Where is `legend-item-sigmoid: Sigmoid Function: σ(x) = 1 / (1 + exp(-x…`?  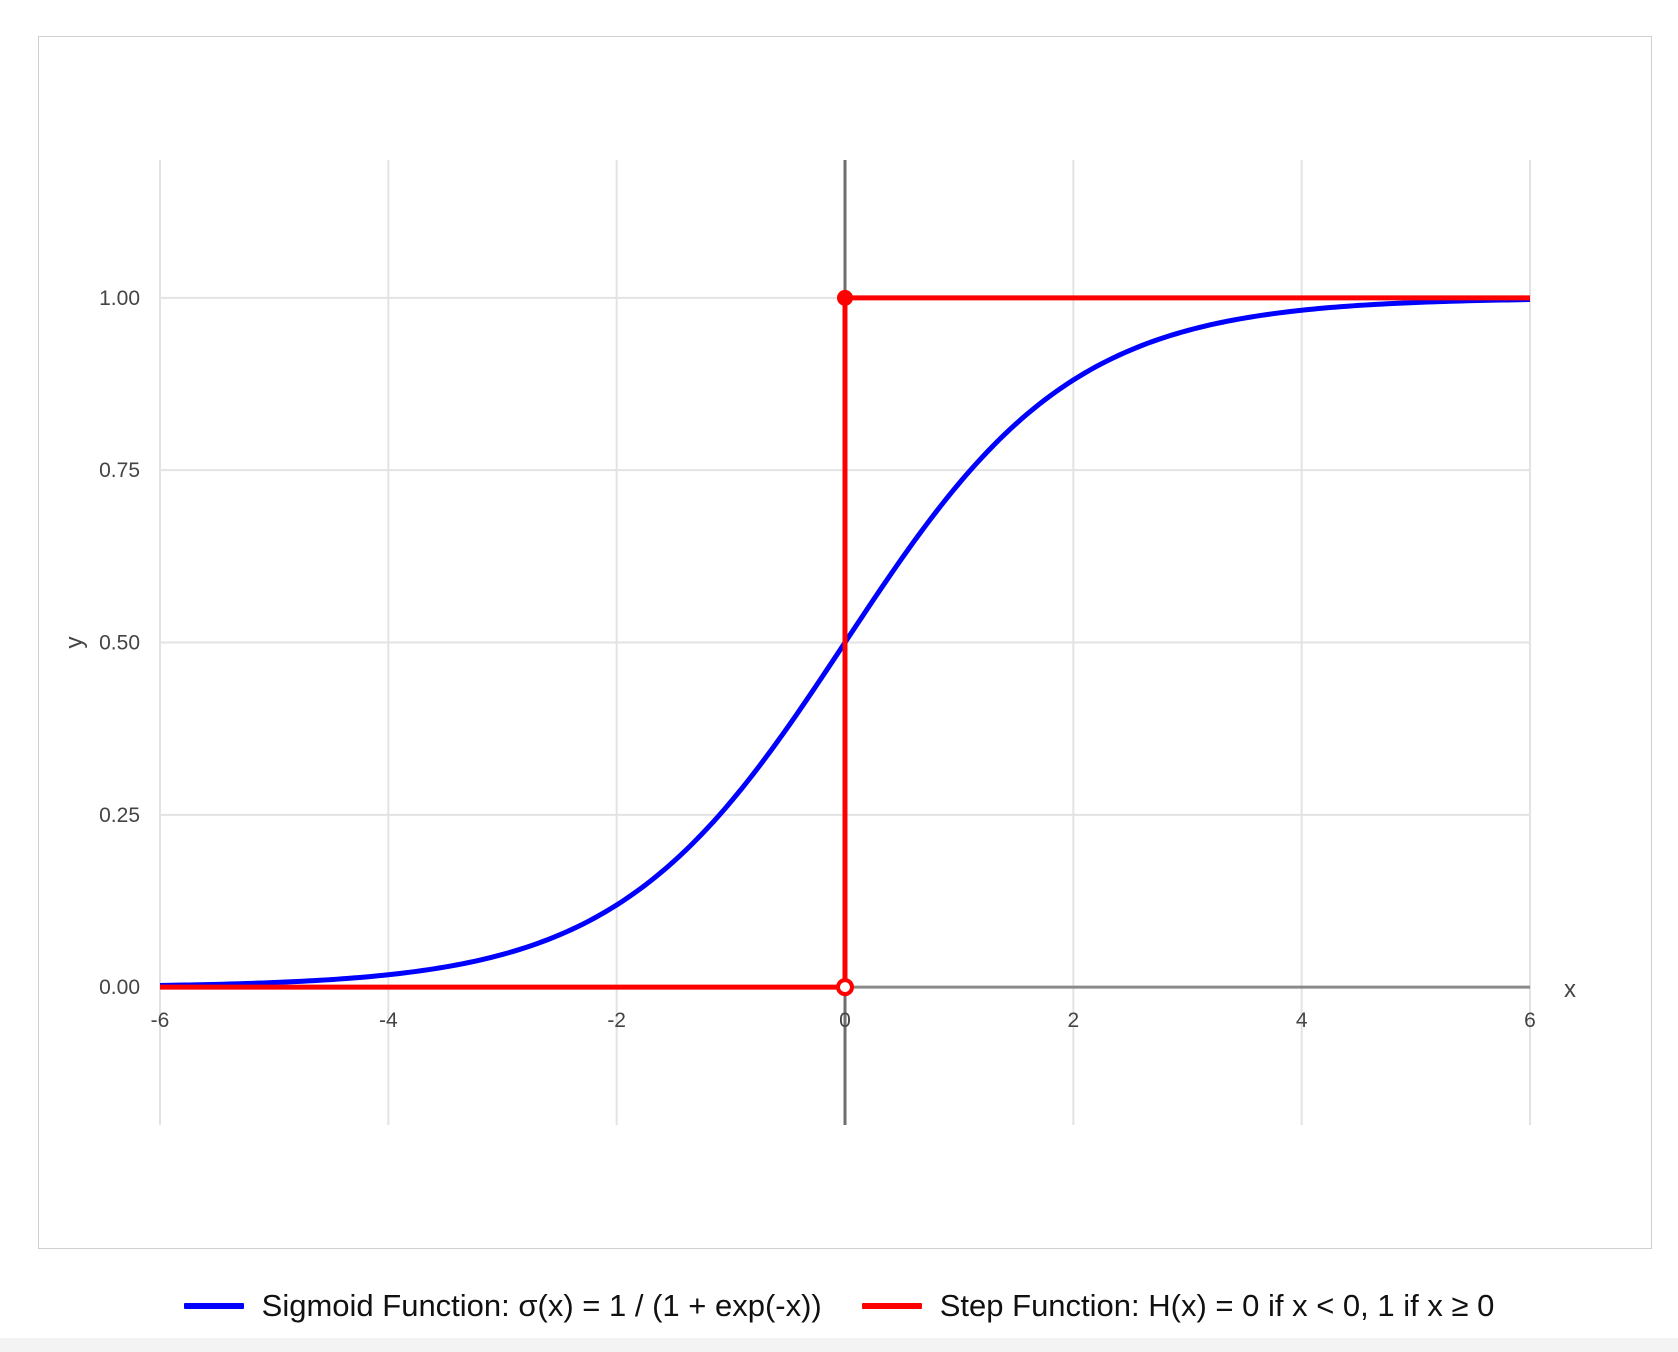
legend-item-sigmoid: Sigmoid Function: σ(x) = 1 / (1 + exp(-x… is located at coordinates (502, 1306).